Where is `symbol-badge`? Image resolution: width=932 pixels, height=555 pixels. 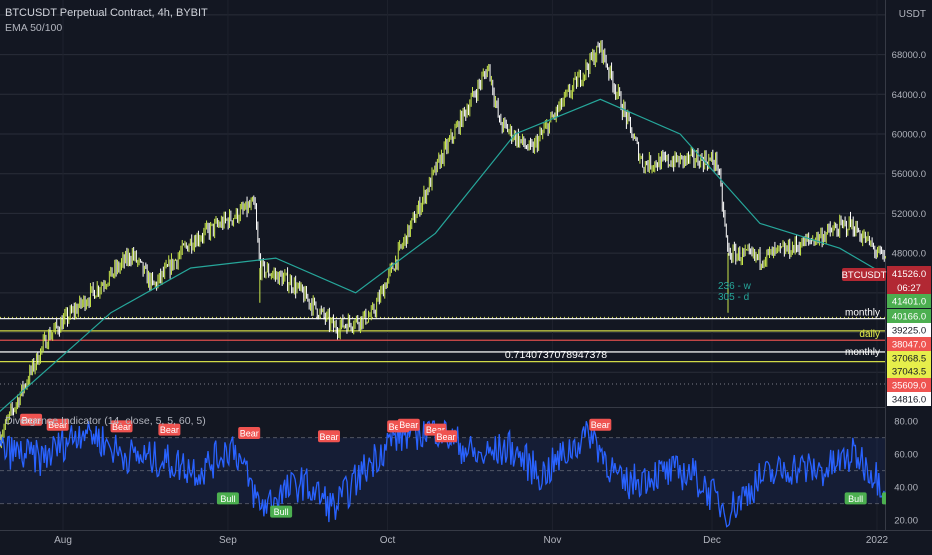 symbol-badge is located at coordinates (864, 274).